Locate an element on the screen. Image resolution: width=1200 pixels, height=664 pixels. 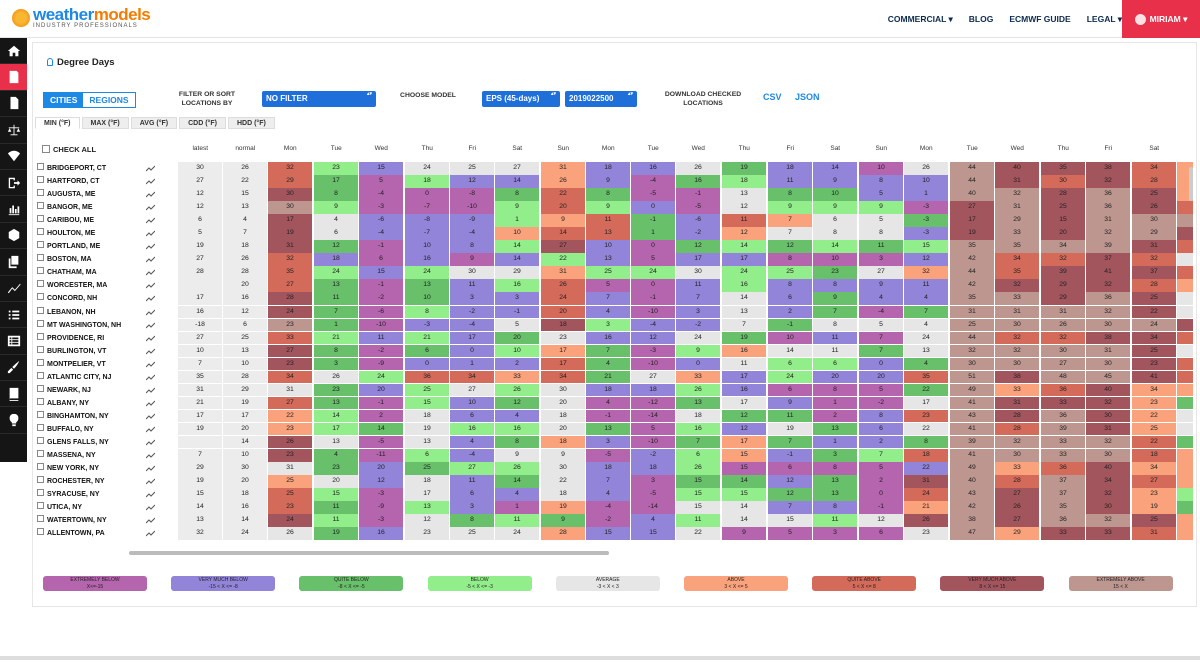
nav-blog: BLOG is located at coordinates (981, 19).